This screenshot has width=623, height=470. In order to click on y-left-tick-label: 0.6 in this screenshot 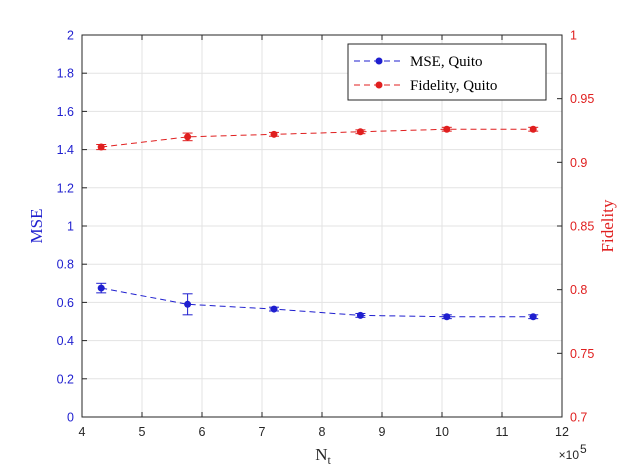, I will do `click(65, 303)`.